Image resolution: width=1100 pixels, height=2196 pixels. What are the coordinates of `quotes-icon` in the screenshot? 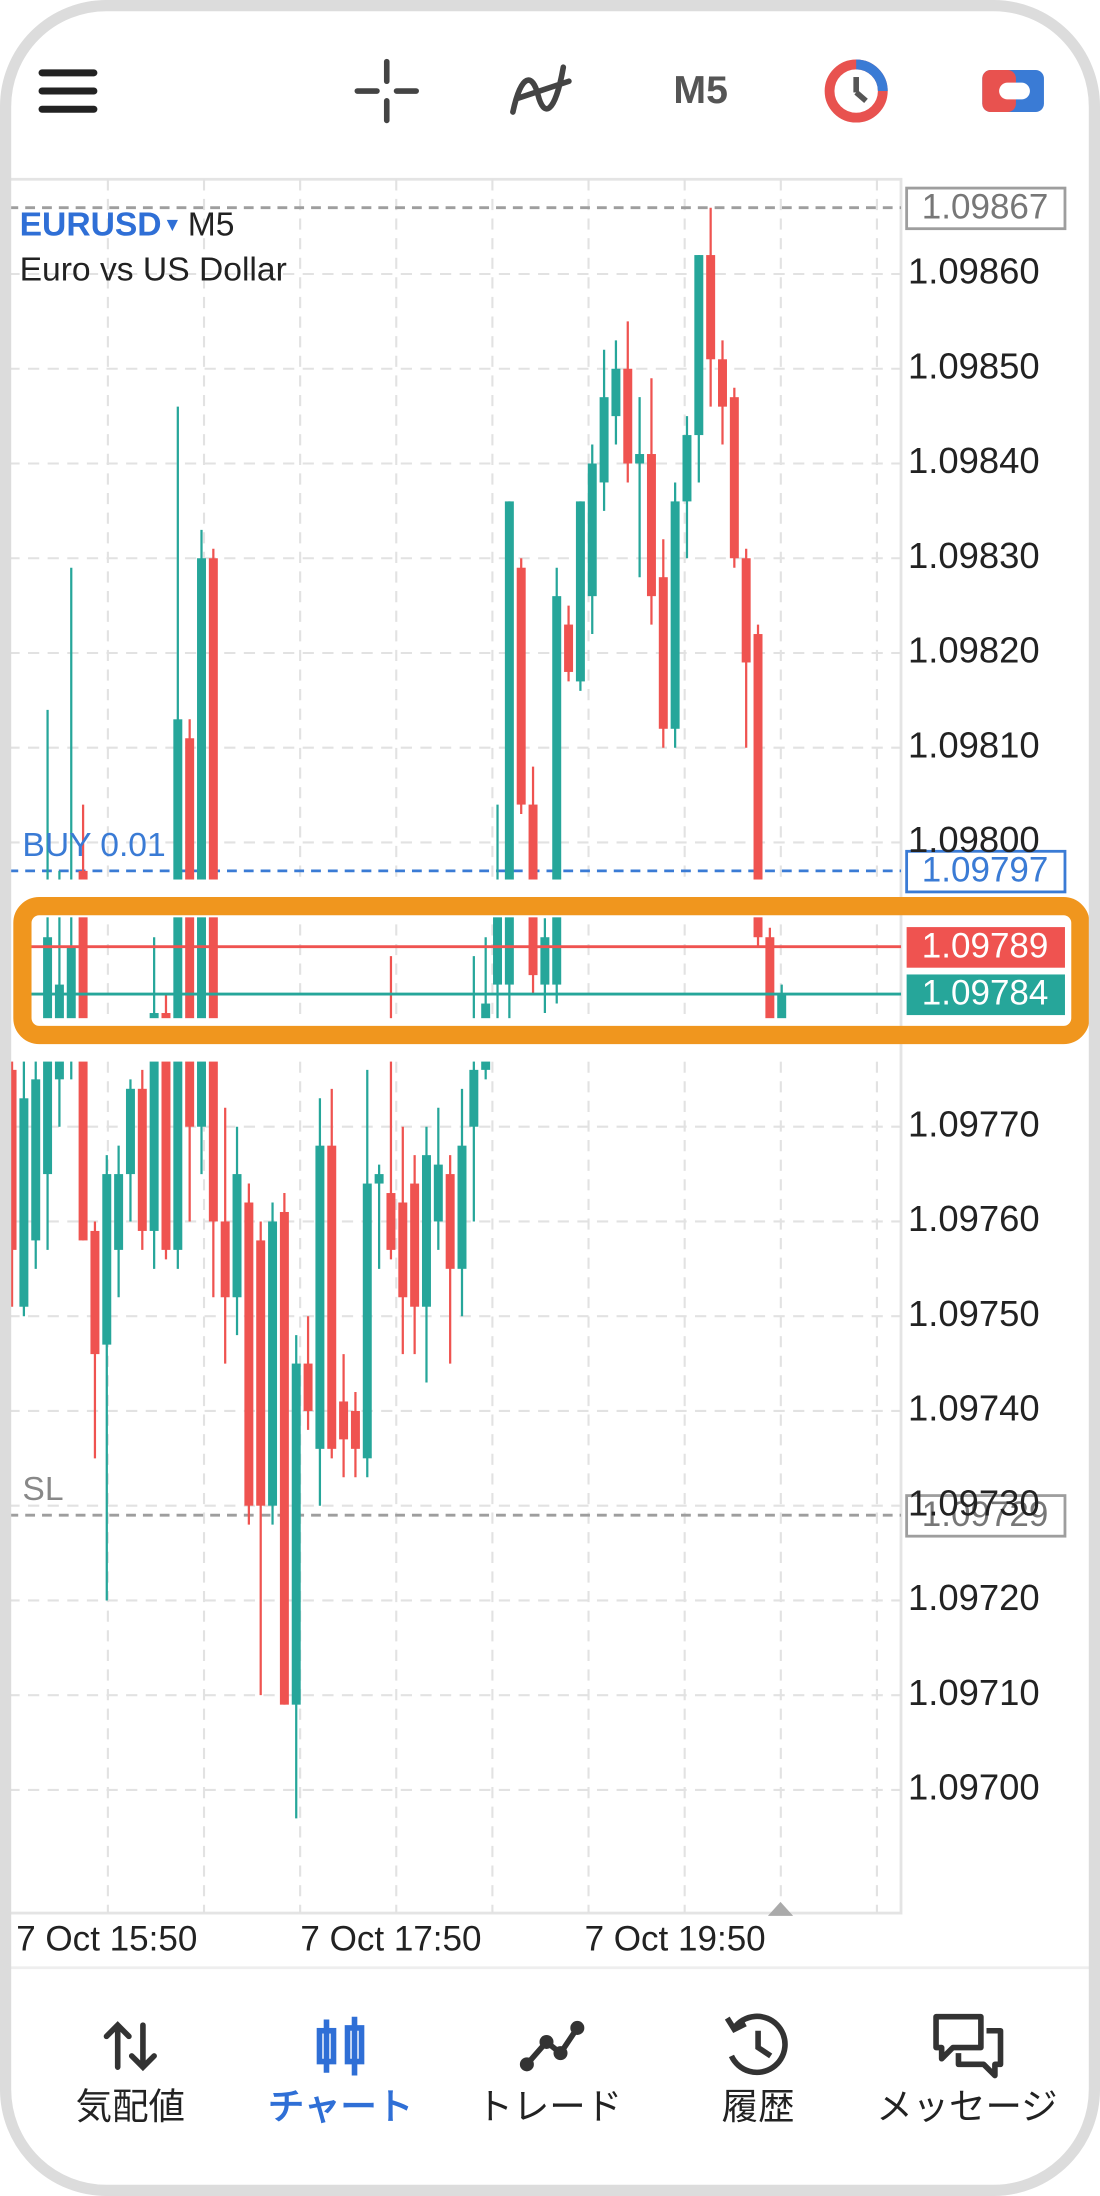 It's located at (130, 2046).